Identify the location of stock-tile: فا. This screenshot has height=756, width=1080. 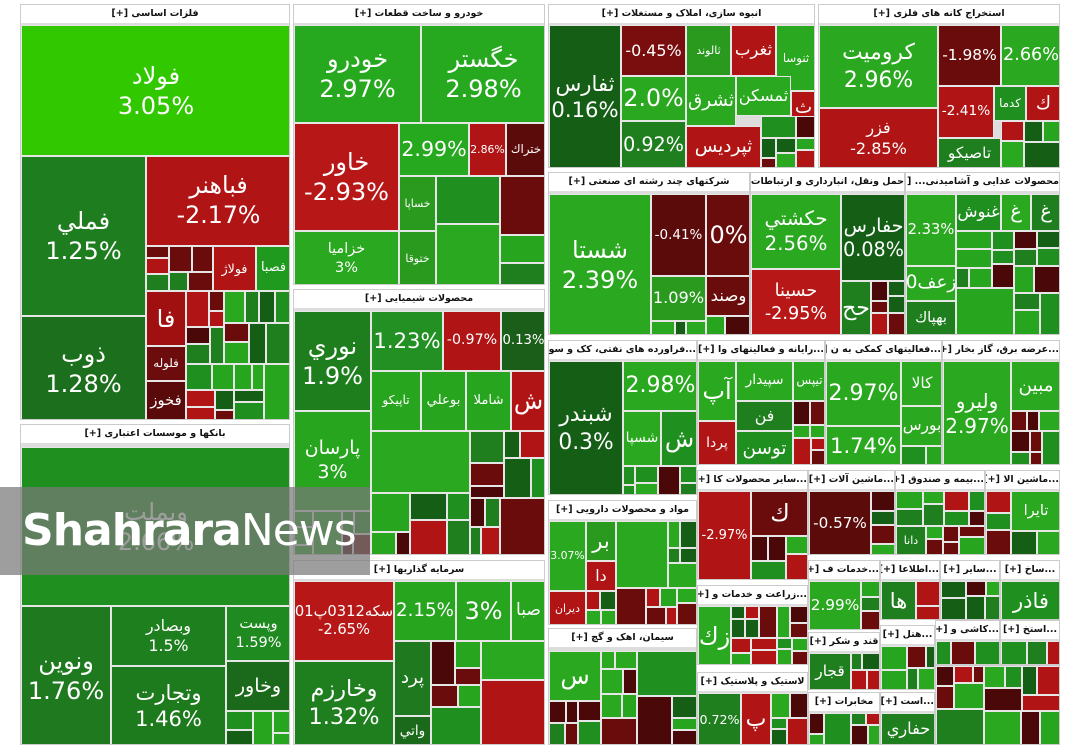
(166, 318).